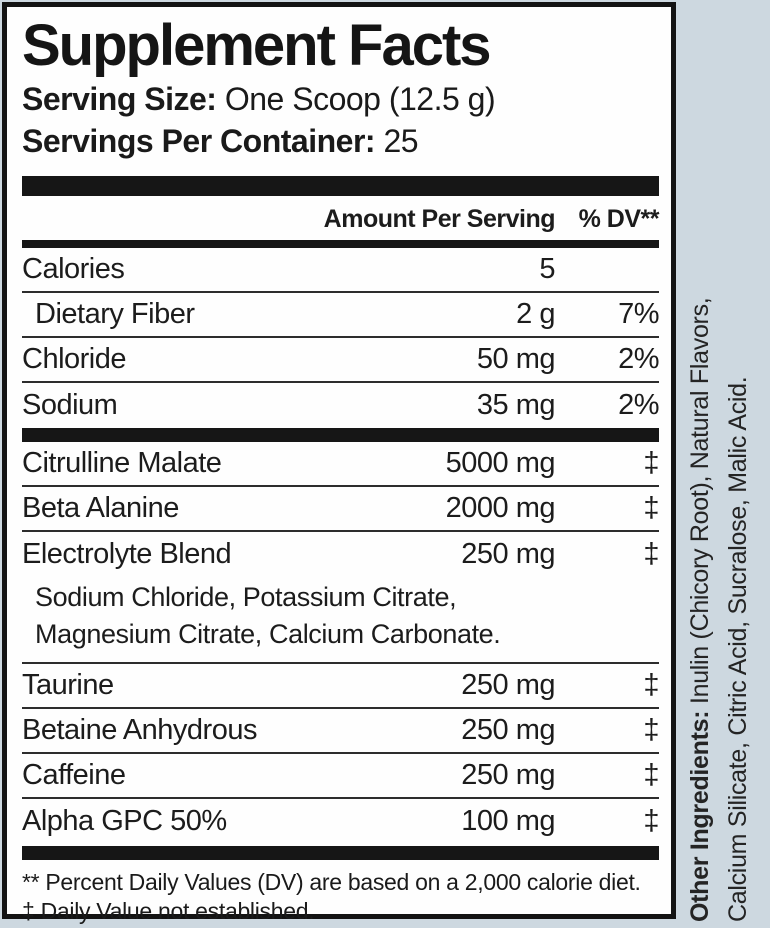  I want to click on nutrient-amount: 35 mg, so click(516, 405).